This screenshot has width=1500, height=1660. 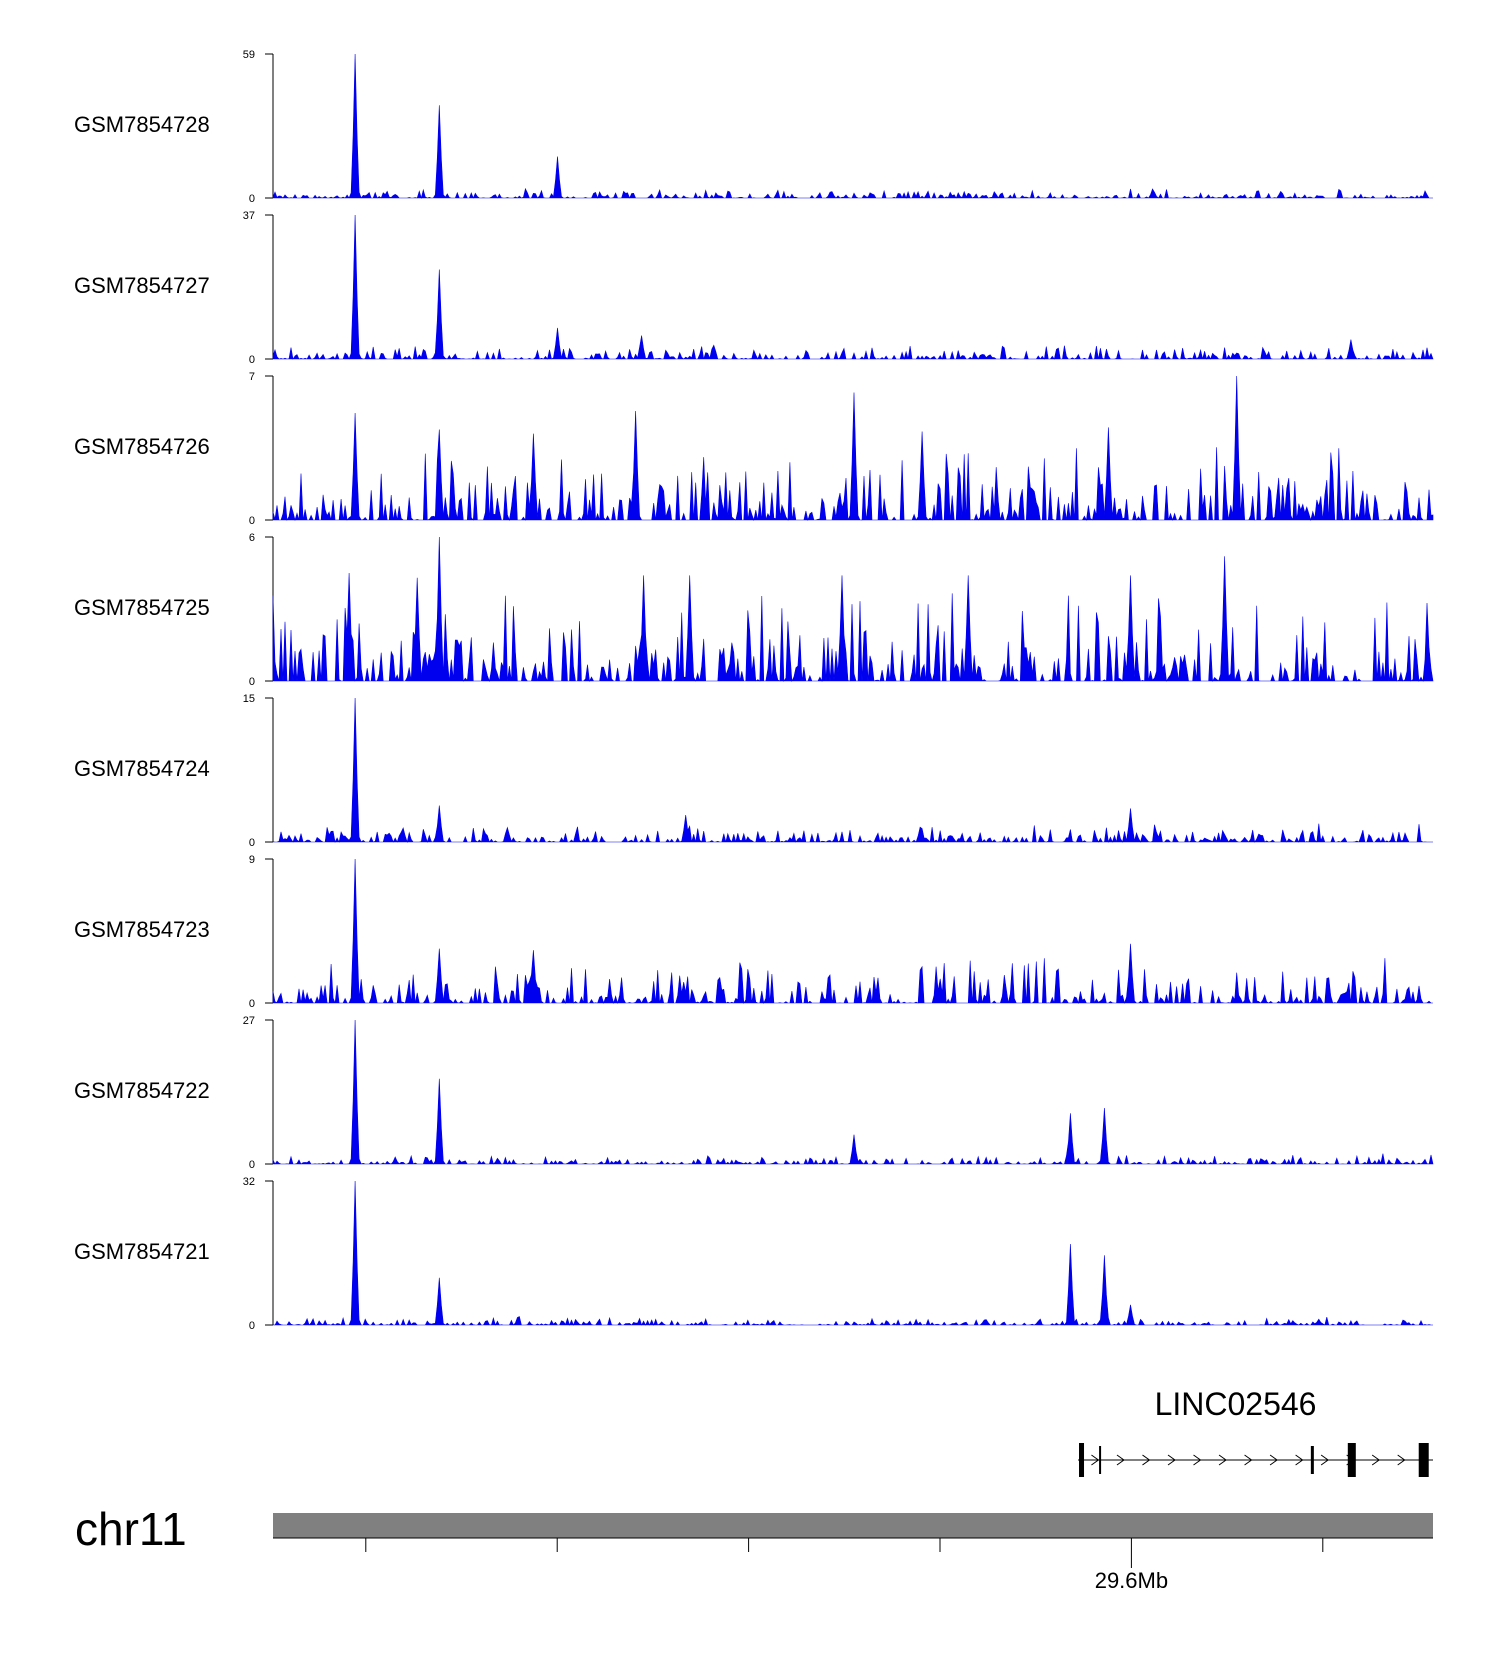 I want to click on track-label: GSM7854726, so click(x=142, y=446).